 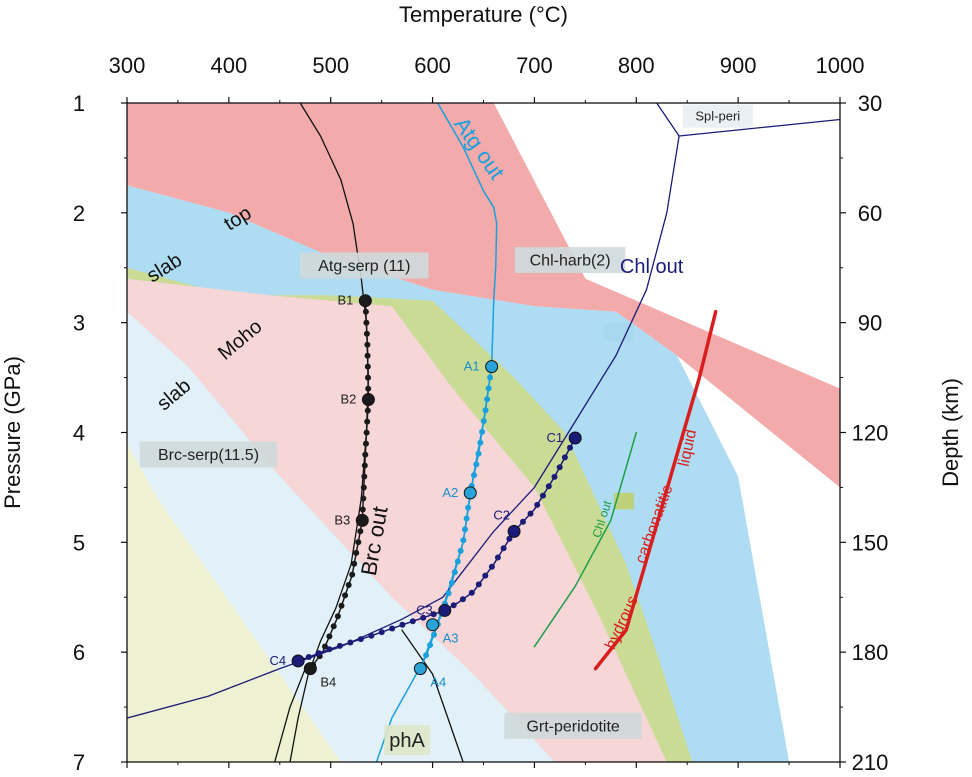 I want to click on point-b1, so click(x=365, y=301).